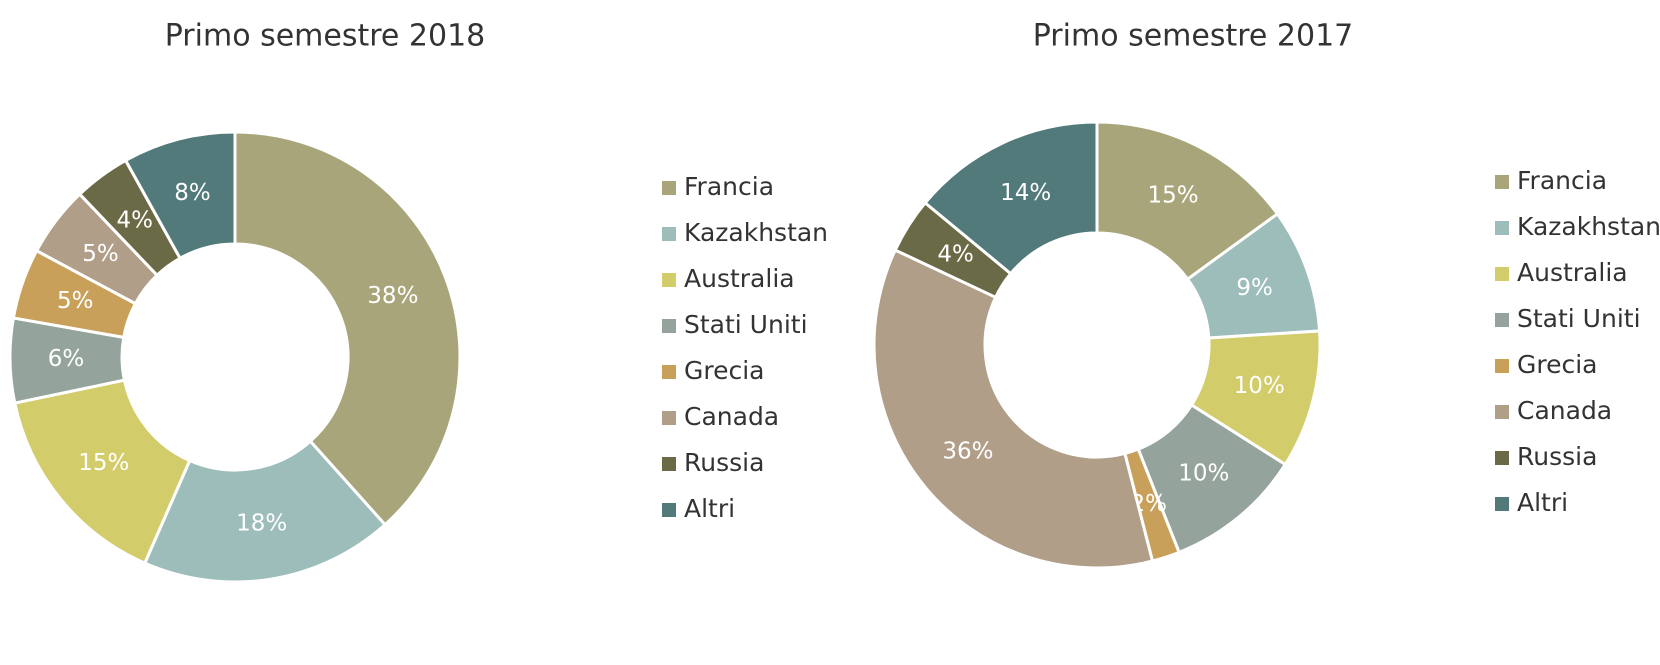  I want to click on data-label: 36%, so click(967, 451).